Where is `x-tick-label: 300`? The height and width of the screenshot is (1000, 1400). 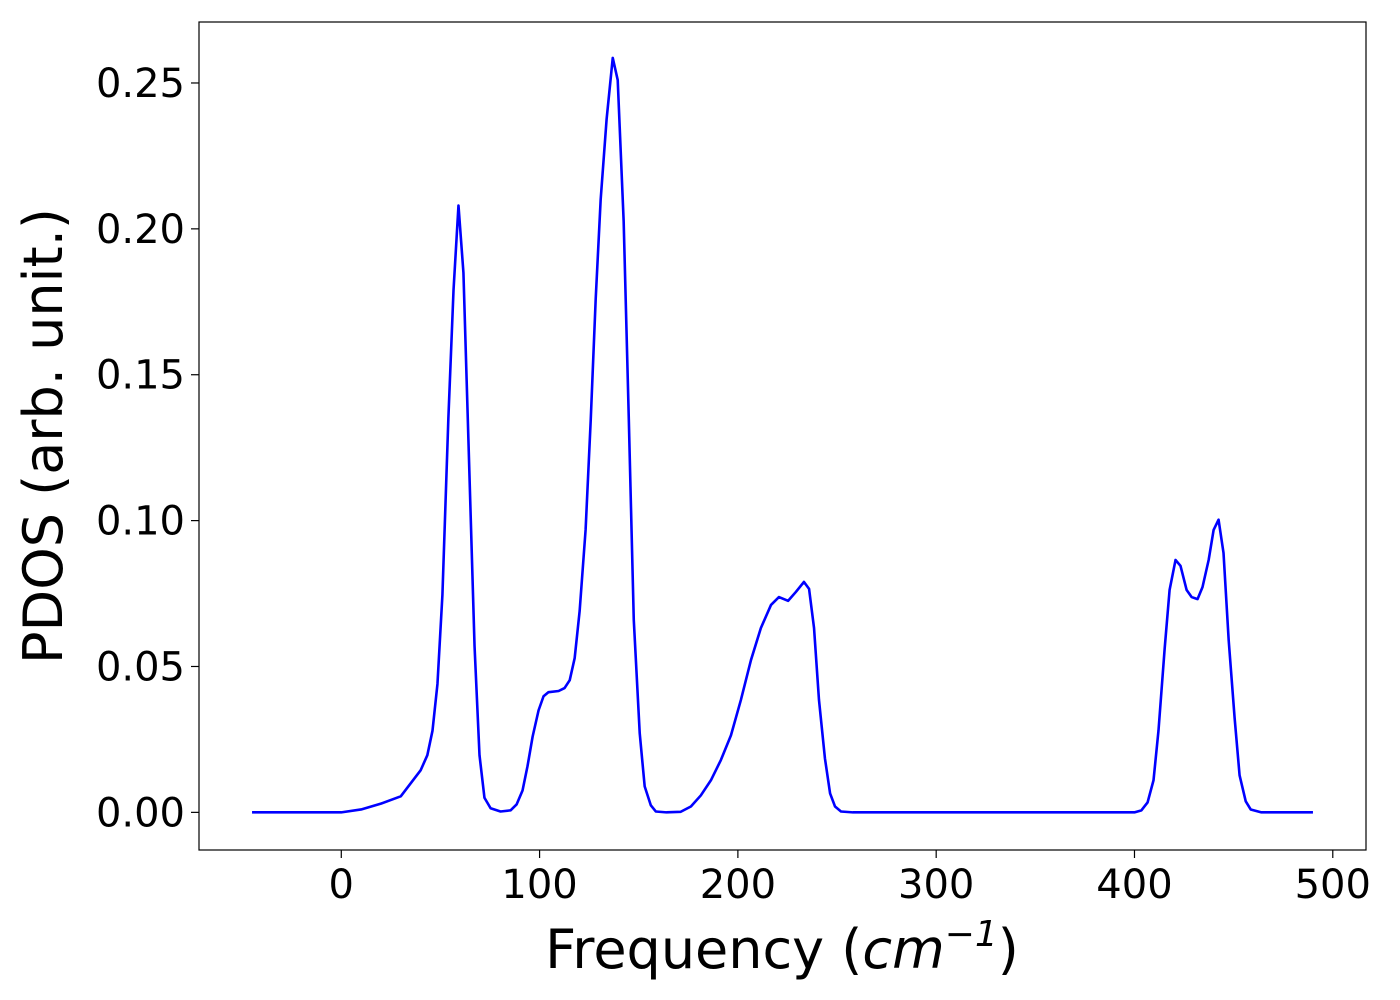 x-tick-label: 300 is located at coordinates (936, 885).